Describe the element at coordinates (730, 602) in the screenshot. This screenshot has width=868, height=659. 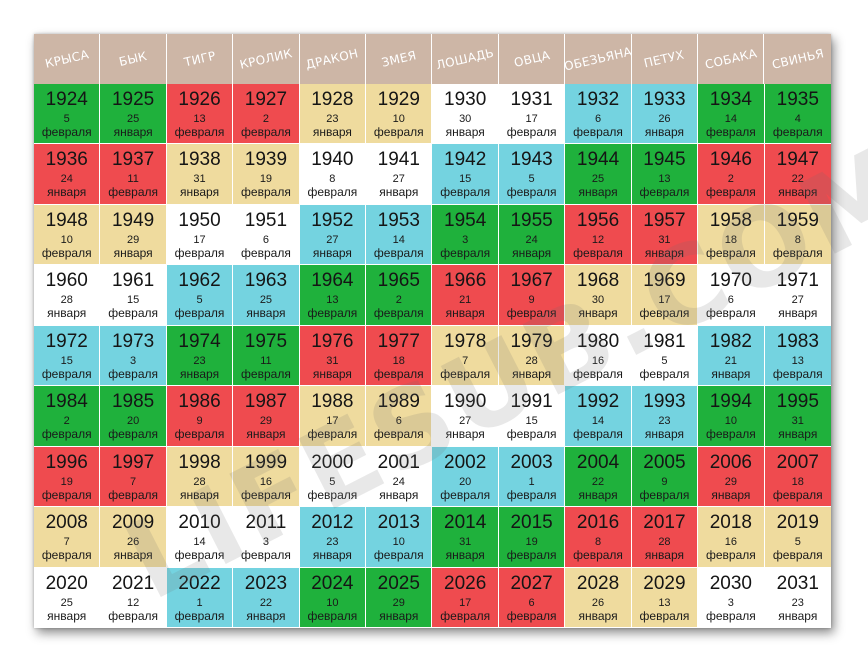
I see `new-year-day: 3` at that location.